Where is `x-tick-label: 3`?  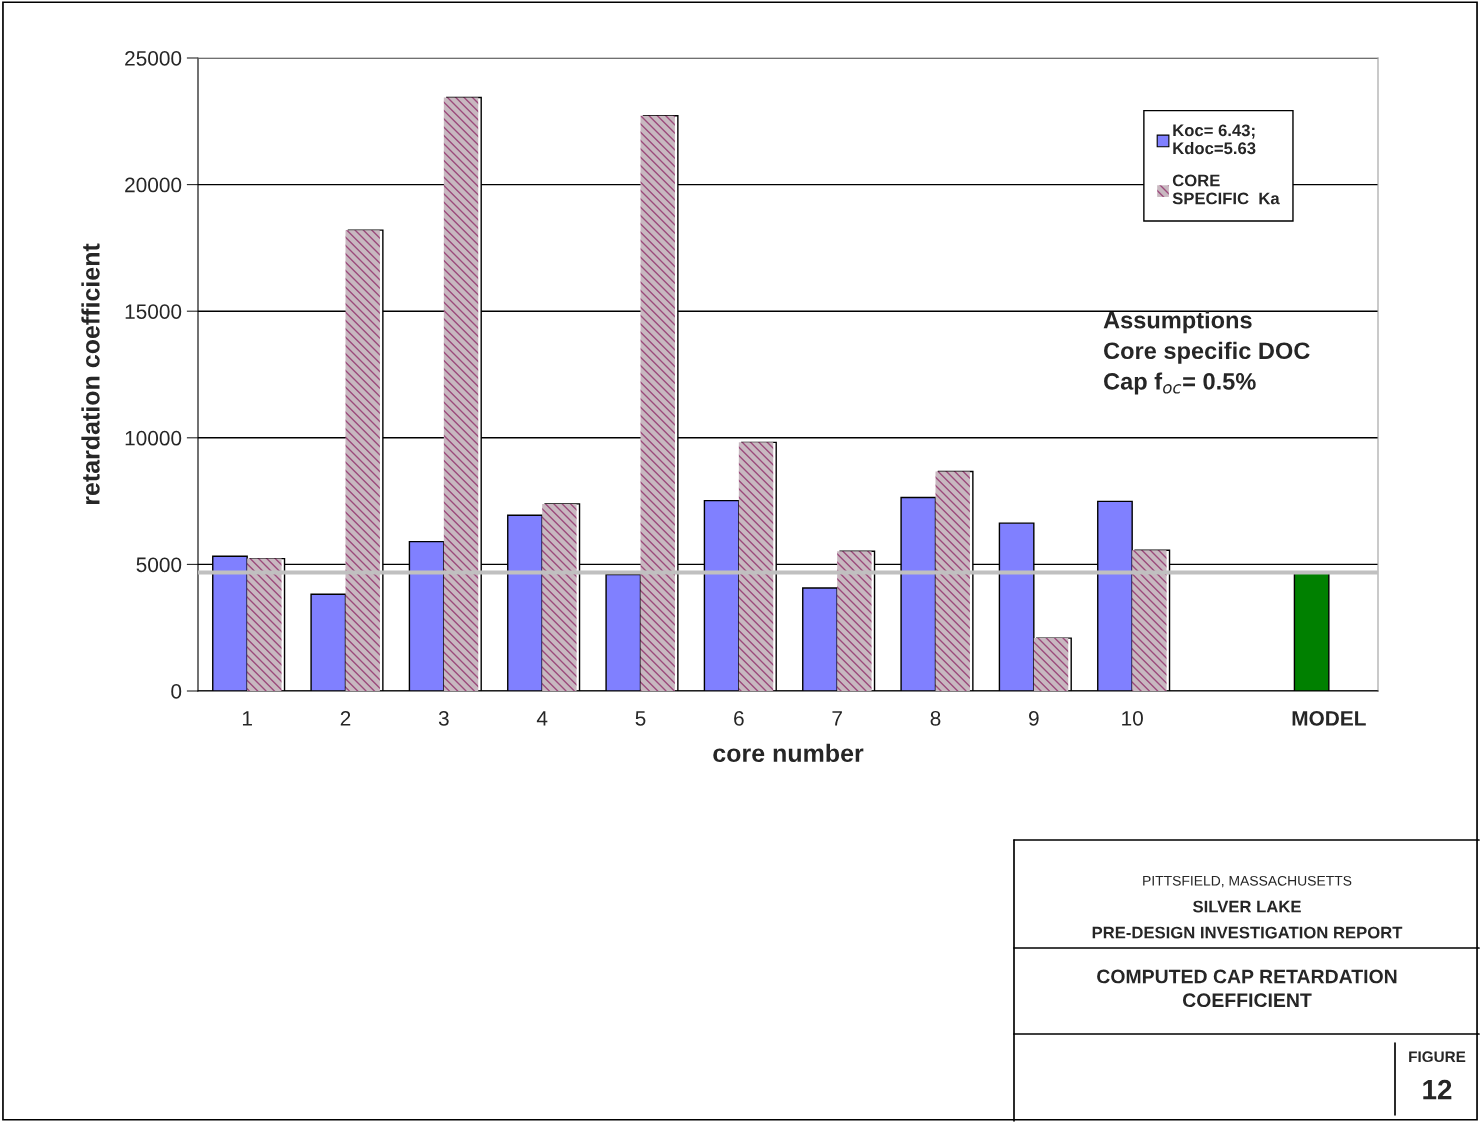 x-tick-label: 3 is located at coordinates (443, 718).